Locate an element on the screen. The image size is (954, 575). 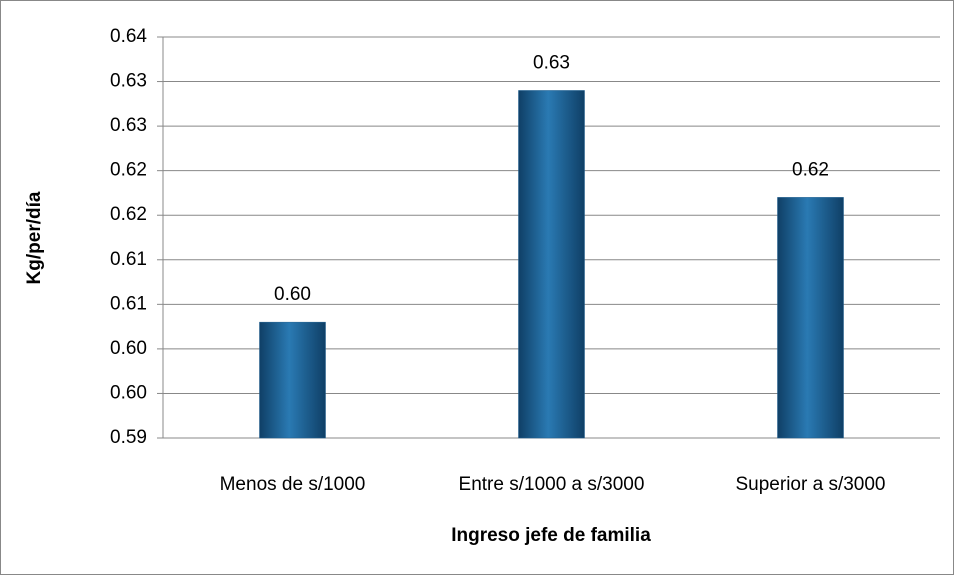
x-tick-label: Superior a s/3000 is located at coordinates (811, 484).